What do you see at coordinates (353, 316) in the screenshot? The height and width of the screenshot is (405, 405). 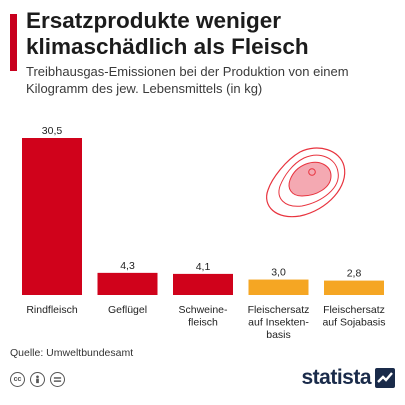 I see `category-label-4: Fleischersatz auf Sojabasis` at bounding box center [353, 316].